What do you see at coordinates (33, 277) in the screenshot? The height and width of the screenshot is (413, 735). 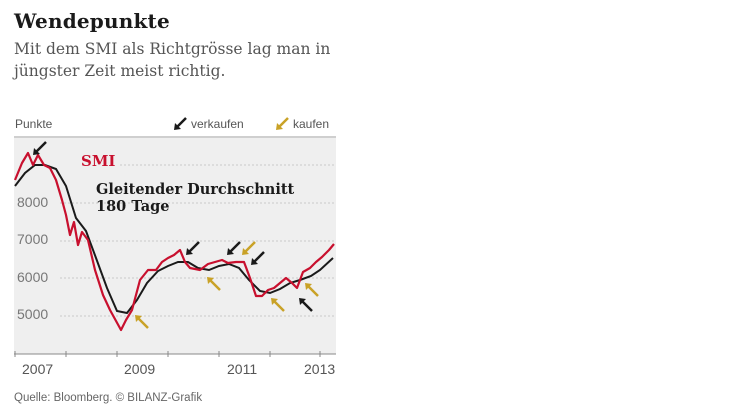 I see `y-tick-6000: 6000` at bounding box center [33, 277].